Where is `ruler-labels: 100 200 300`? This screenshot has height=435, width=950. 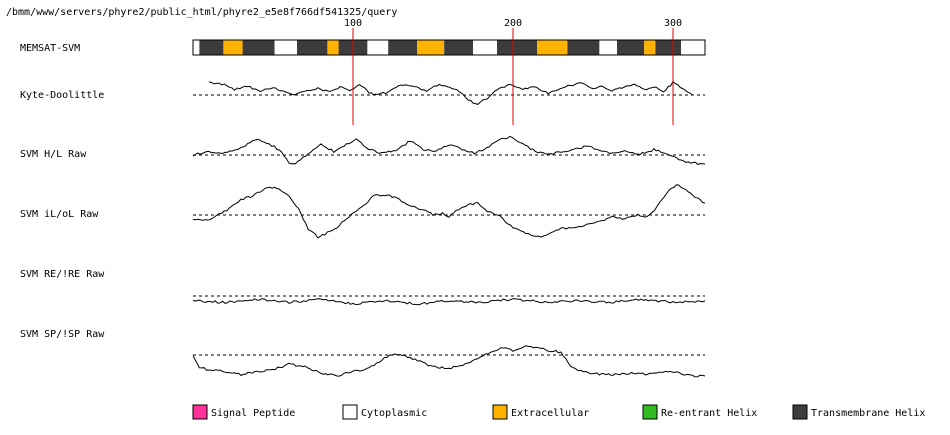
ruler-labels: 100 200 300 is located at coordinates (513, 23).